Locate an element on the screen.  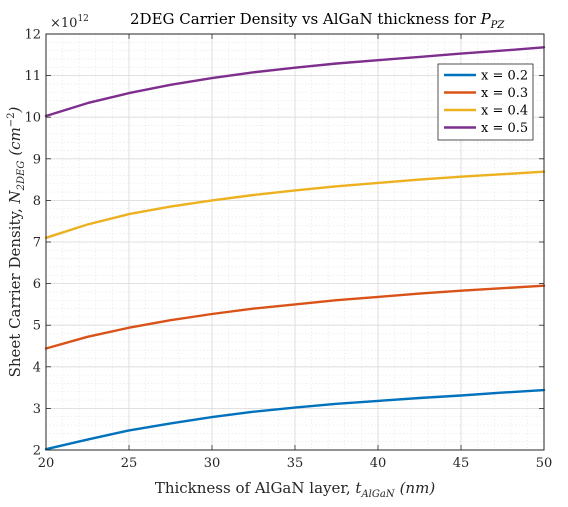
y-tick-label: 12 is located at coordinates (32, 35).